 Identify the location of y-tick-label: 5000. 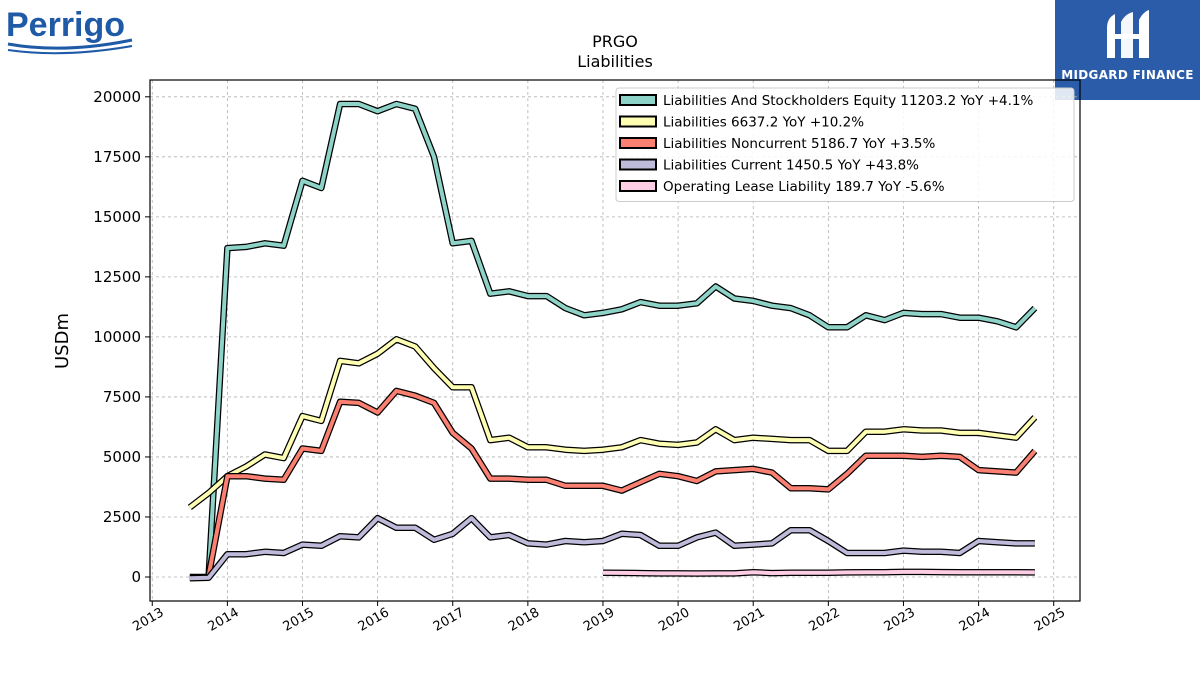
(122, 457).